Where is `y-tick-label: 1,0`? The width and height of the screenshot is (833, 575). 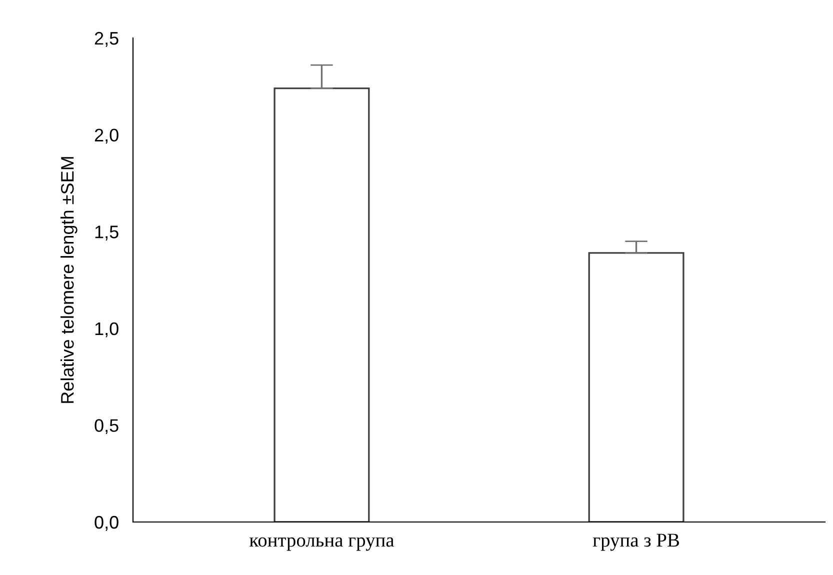
y-tick-label: 1,0 is located at coordinates (106, 330).